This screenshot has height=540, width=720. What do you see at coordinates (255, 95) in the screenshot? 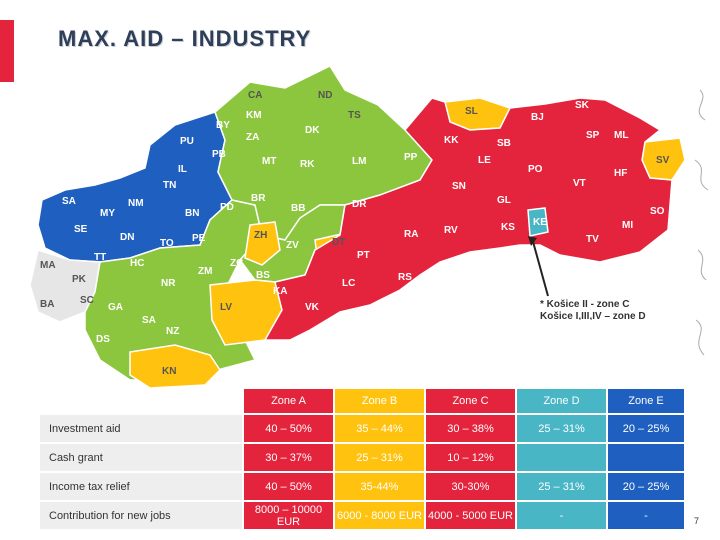
I see `map-label-ca: CA` at bounding box center [255, 95].